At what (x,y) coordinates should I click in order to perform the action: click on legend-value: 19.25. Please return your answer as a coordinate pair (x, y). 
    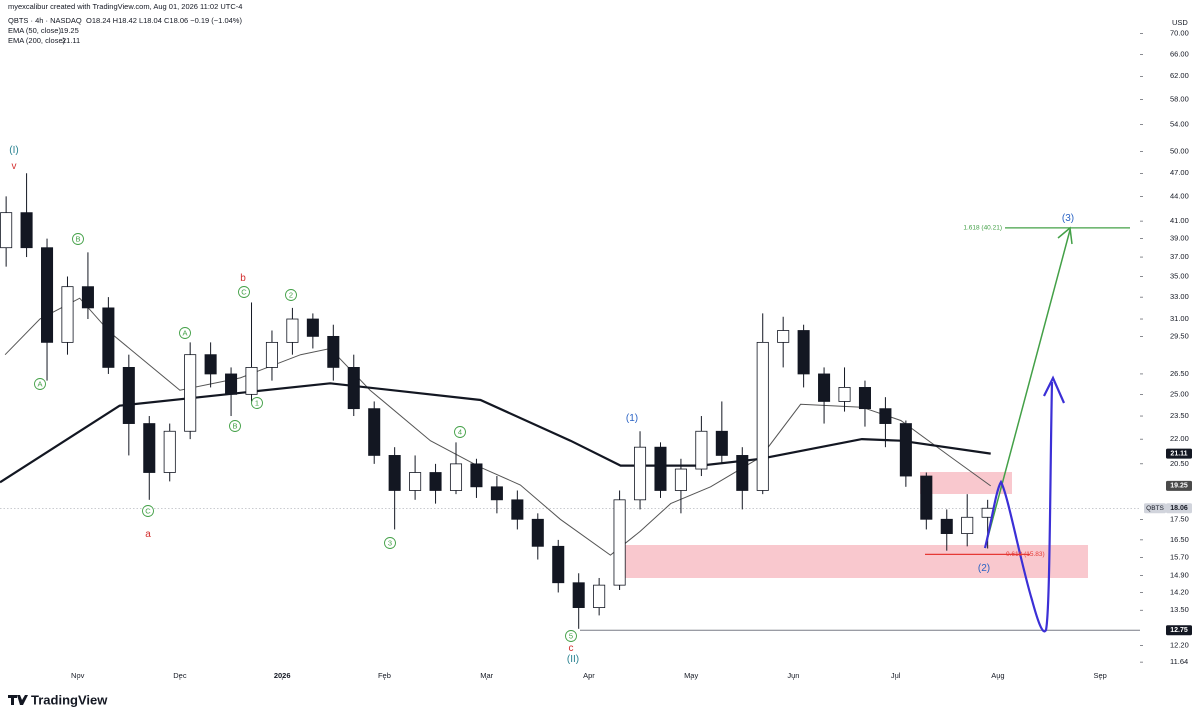
    Looking at the image, I should click on (69, 30).